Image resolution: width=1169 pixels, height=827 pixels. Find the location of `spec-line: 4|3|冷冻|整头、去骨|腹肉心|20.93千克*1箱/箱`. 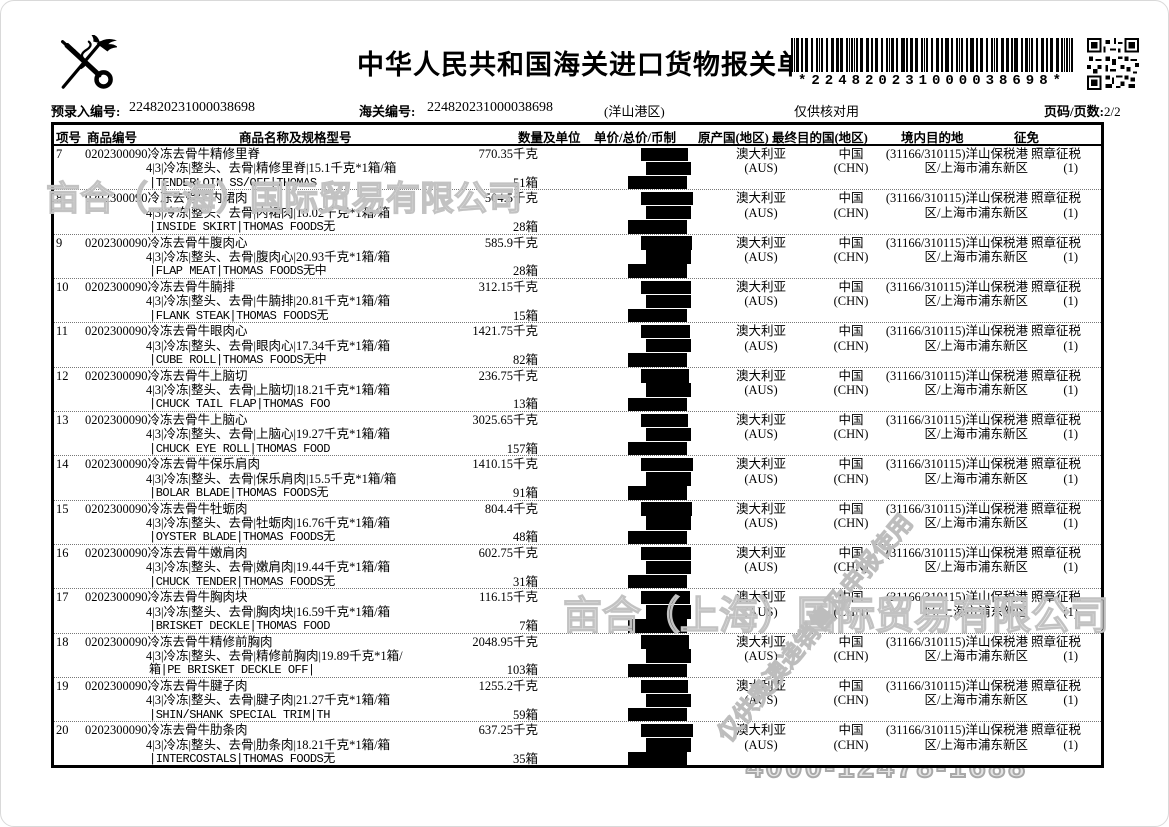

spec-line: 4|3|冷冻|整头、去骨|腹肉心|20.93千克*1箱/箱 is located at coordinates (268, 256).